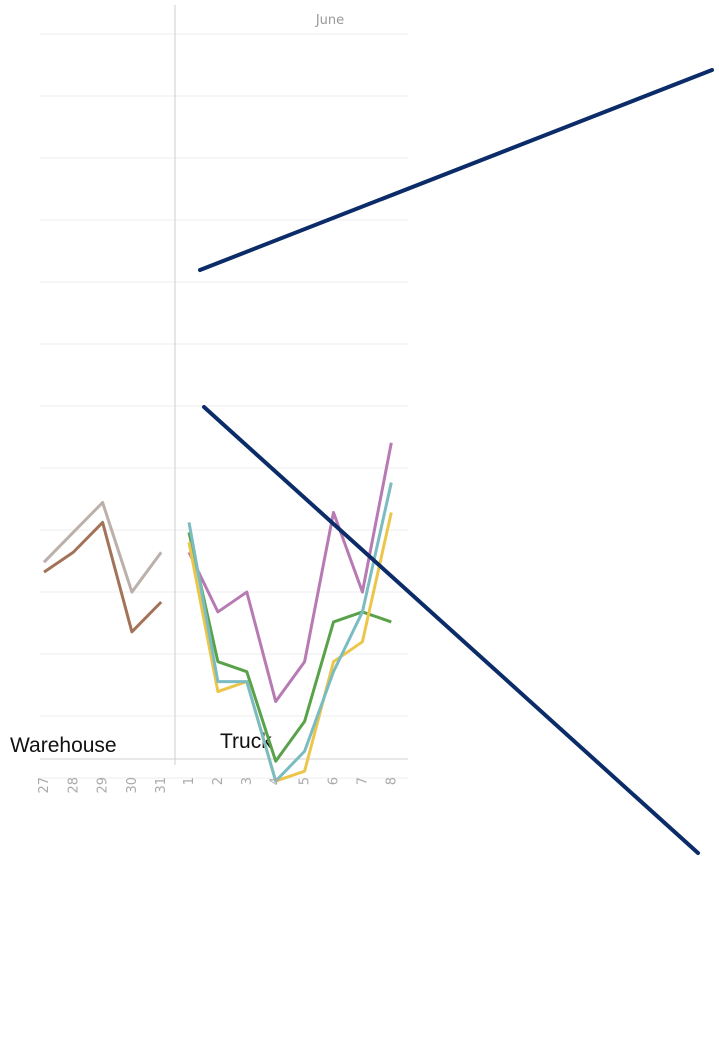 The width and height of the screenshot is (719, 1045). I want to click on x-tick-label: 5, so click(305, 781).